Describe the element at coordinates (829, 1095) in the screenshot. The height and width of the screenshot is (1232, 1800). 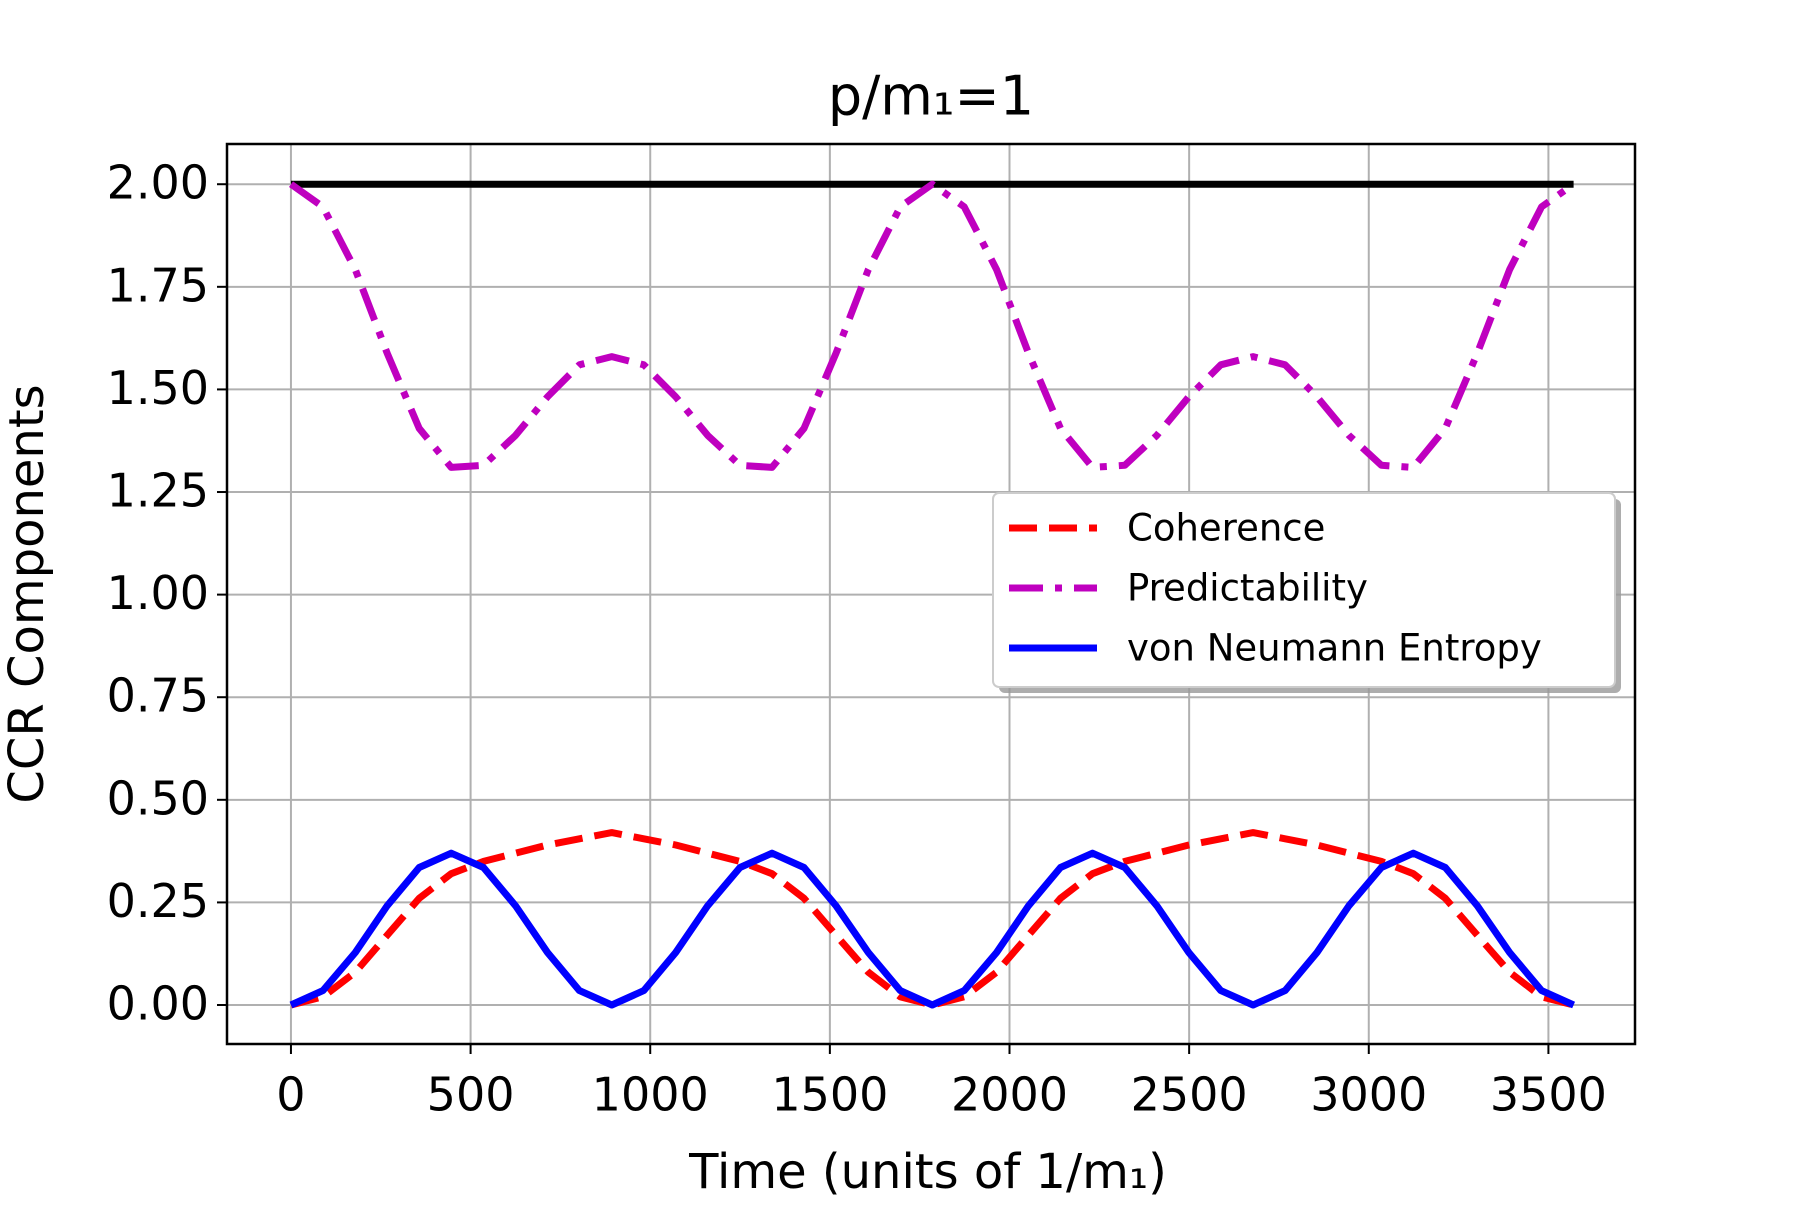
I see `x-tick-label: 1500` at that location.